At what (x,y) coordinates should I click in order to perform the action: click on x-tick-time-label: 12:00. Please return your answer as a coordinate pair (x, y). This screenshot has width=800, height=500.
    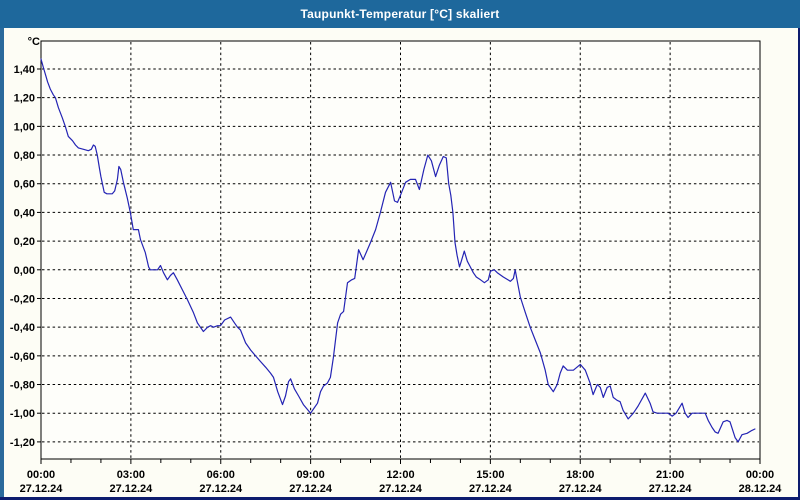
    Looking at the image, I should click on (400, 475).